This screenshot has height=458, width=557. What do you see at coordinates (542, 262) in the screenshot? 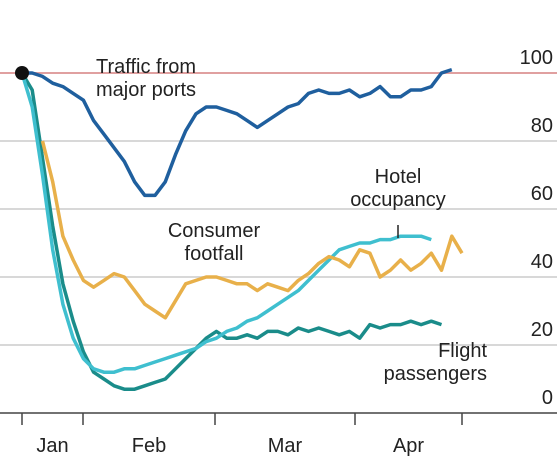
I see `y-tick-label: 40` at bounding box center [542, 262].